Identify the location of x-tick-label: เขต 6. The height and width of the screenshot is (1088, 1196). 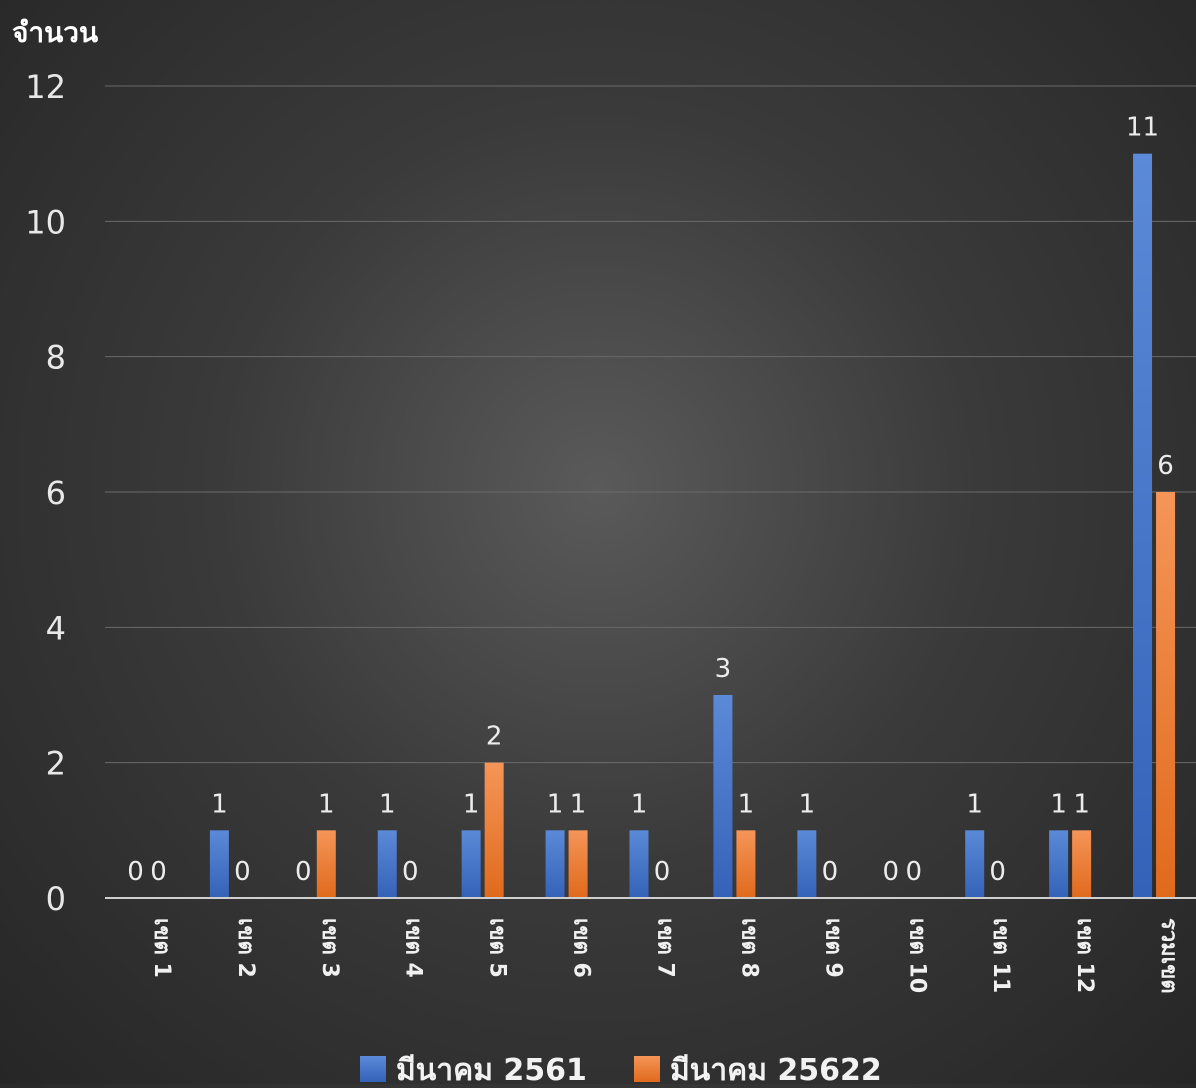
(581, 948).